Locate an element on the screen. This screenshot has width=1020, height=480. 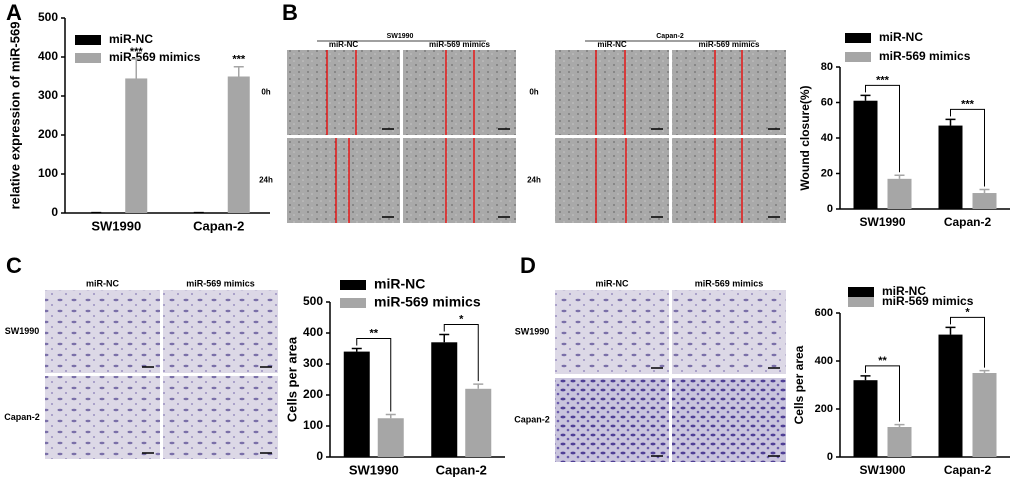
y-axis-label: Wound closure(%) is located at coordinates (805, 137).